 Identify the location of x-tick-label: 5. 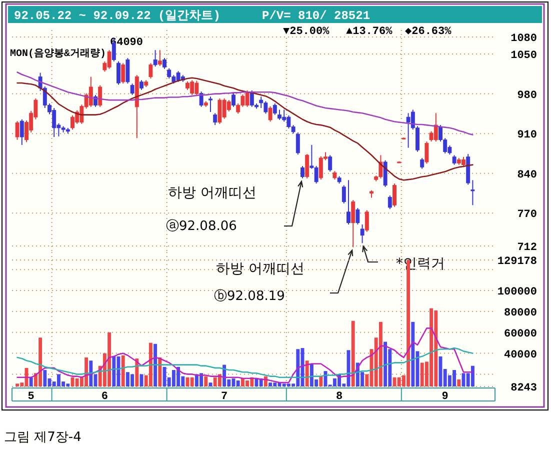
(31, 397).